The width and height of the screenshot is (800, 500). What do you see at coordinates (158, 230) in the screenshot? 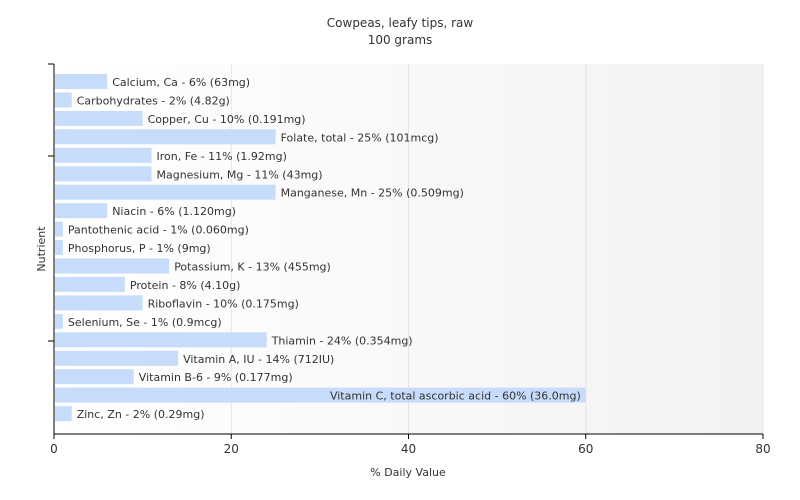
I see `bar-label: Pantothenic acid - 1% (0.060mg)` at bounding box center [158, 230].